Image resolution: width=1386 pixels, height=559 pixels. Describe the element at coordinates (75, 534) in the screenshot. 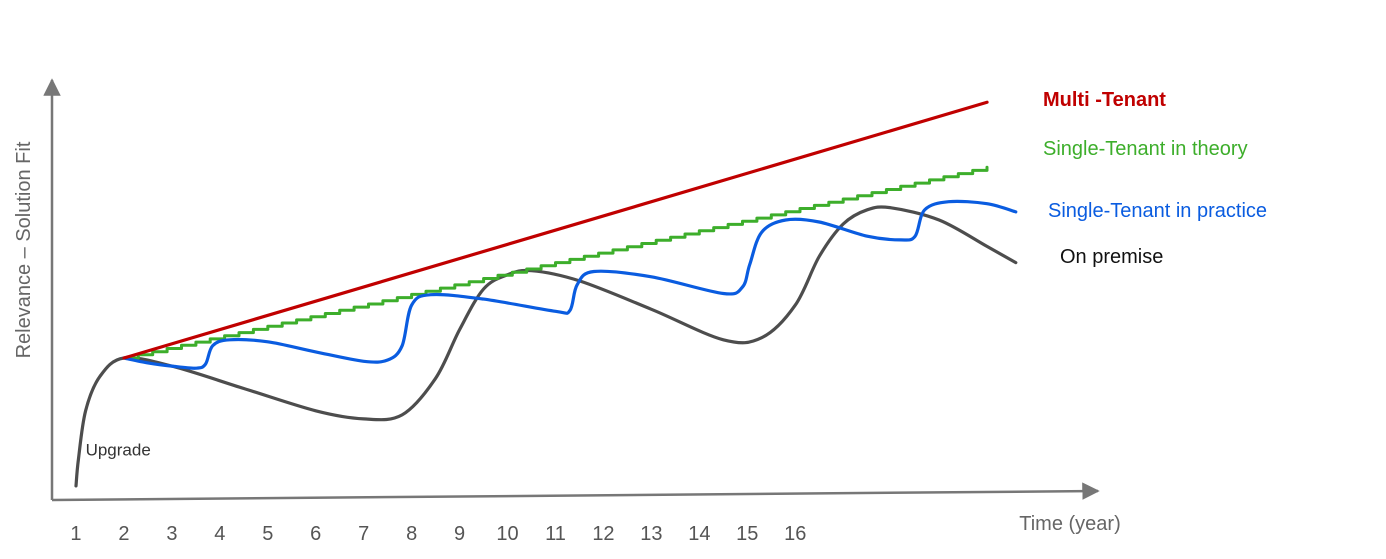

I see `x-tick-label: 1` at that location.